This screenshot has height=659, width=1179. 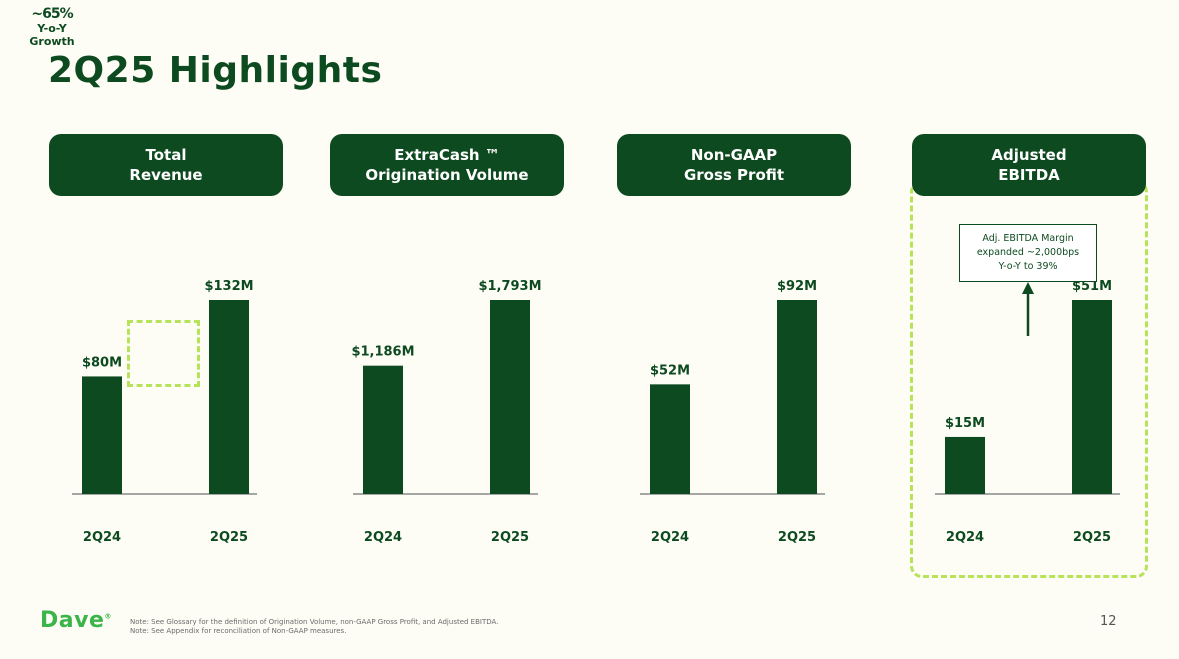 I want to click on page-title: 2Q25 Highlights, so click(x=215, y=70).